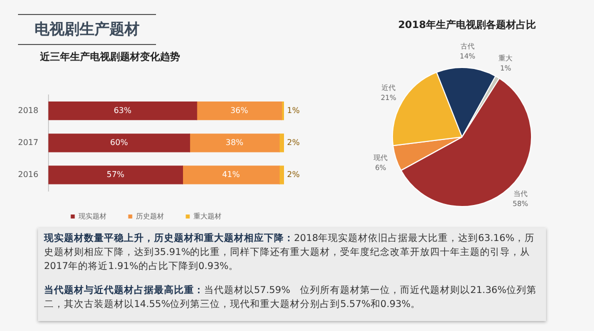  I want to click on data-label: 36%, so click(239, 110).